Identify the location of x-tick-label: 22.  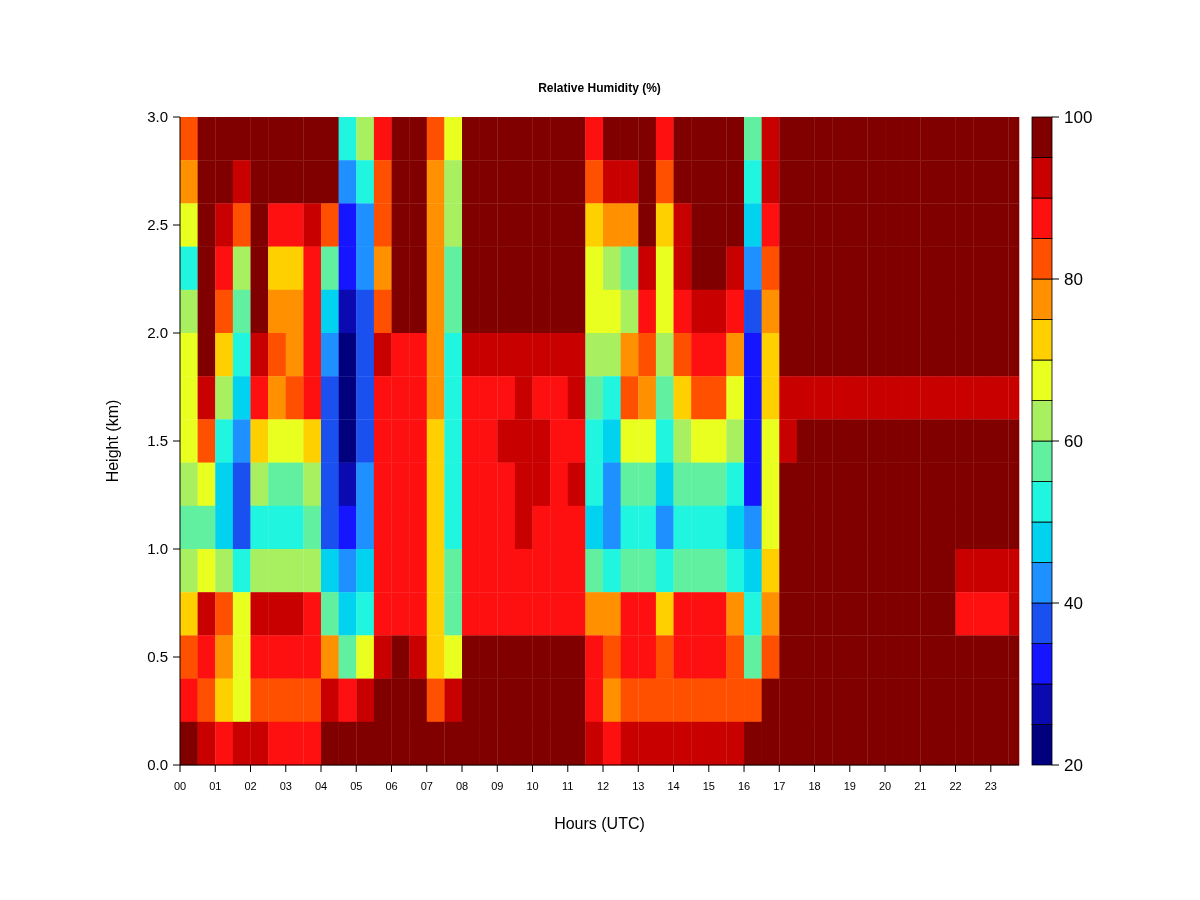
(955, 786).